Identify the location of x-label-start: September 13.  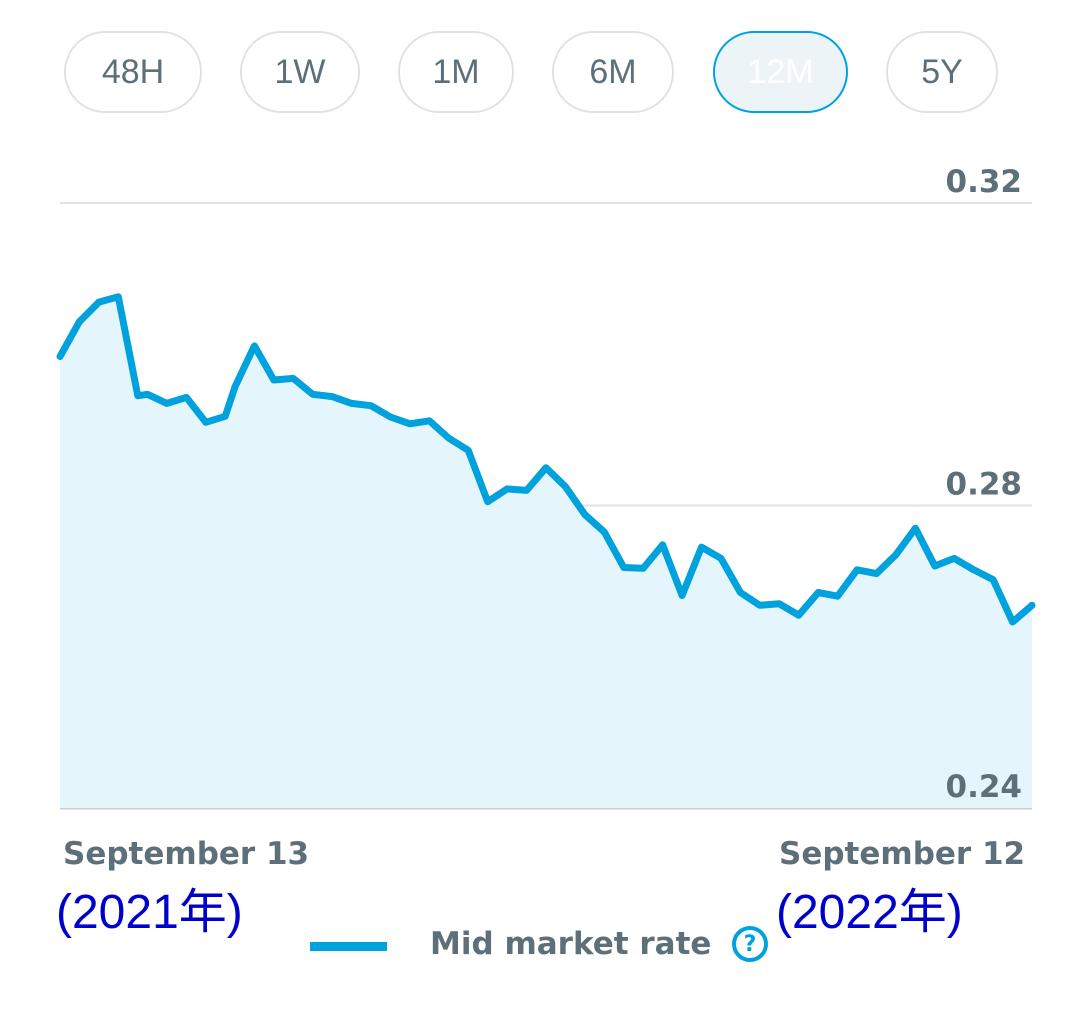
(186, 854).